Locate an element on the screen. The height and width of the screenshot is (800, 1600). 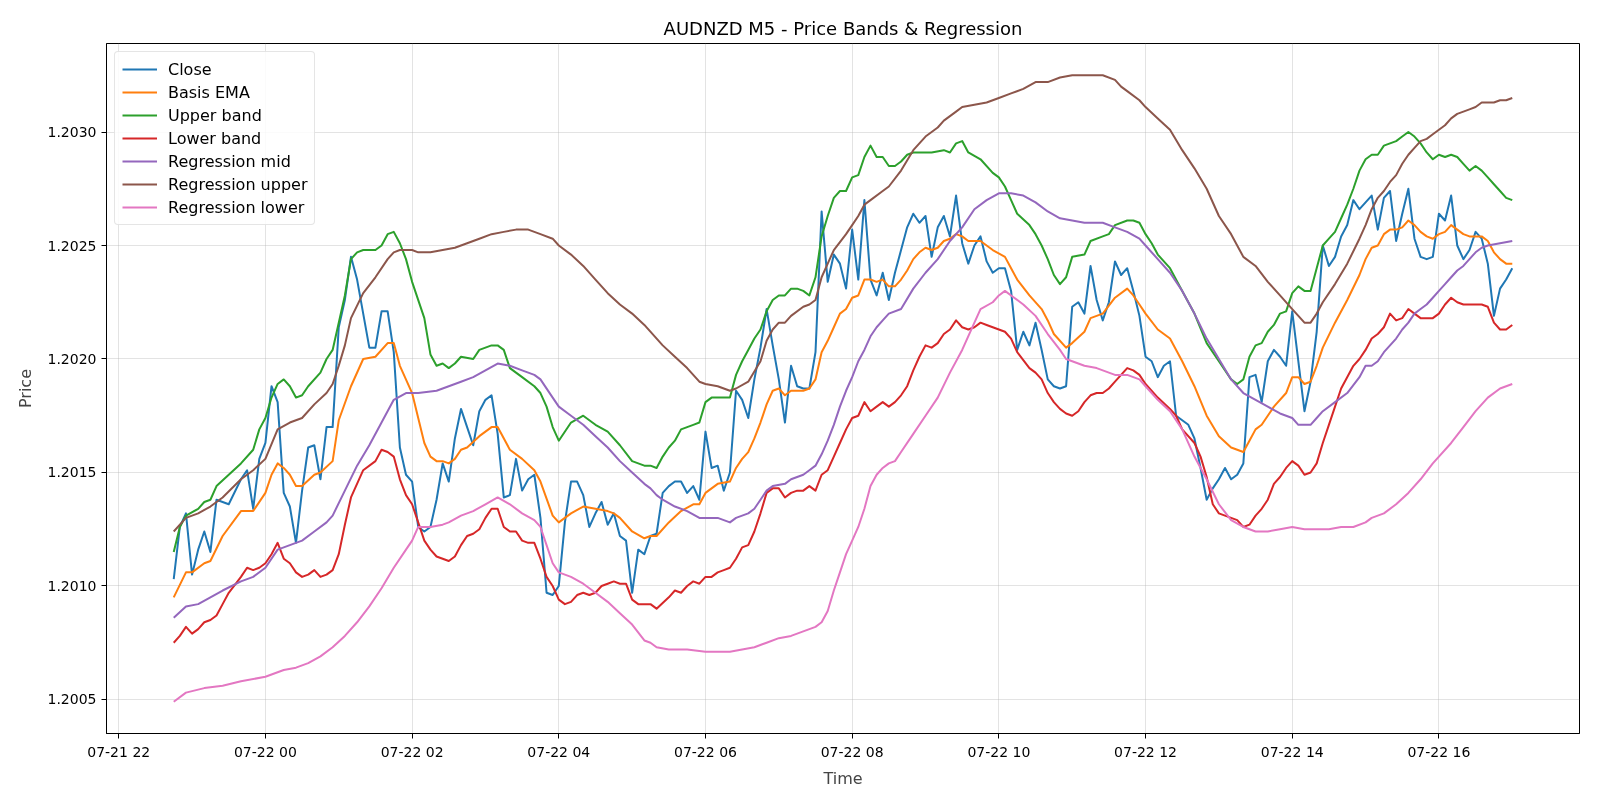
legend-label: Upper band is located at coordinates (215, 115).